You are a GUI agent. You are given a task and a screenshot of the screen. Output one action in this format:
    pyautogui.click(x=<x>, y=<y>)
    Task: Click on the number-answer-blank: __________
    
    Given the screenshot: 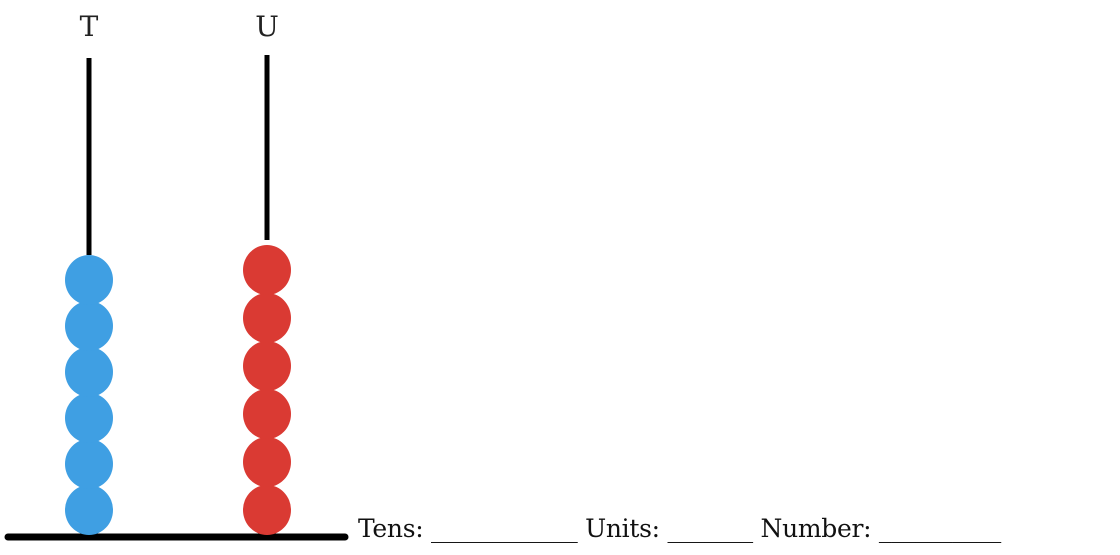 What is the action you would take?
    pyautogui.click(x=939, y=528)
    